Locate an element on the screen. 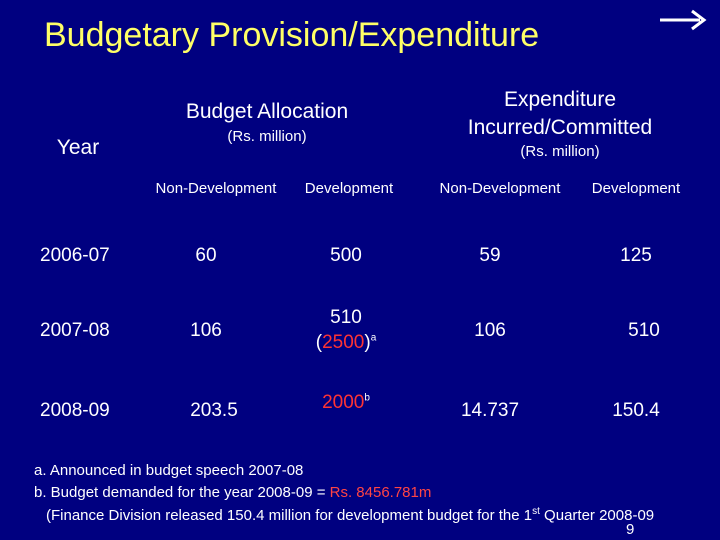 The image size is (720, 540). row-year: 2008-09 is located at coordinates (75, 410).